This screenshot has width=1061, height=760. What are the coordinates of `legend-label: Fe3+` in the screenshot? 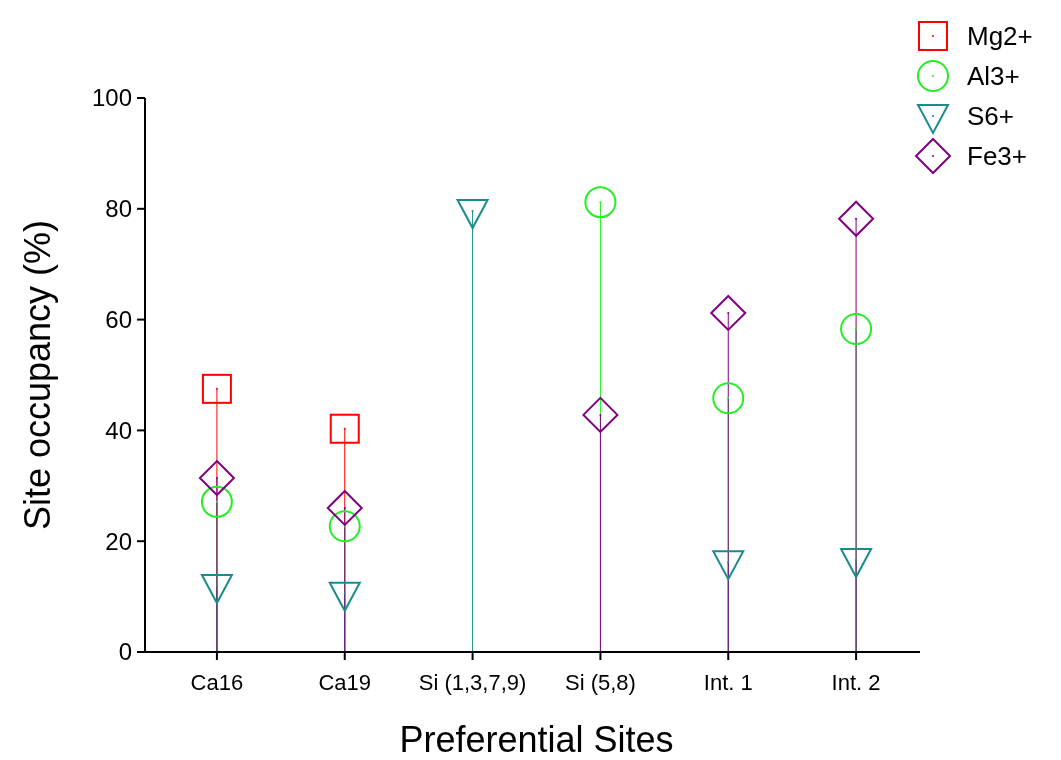 It's located at (997, 156).